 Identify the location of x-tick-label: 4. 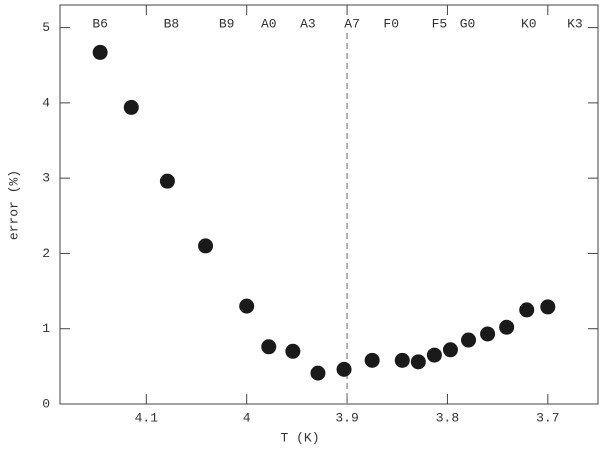
(247, 417).